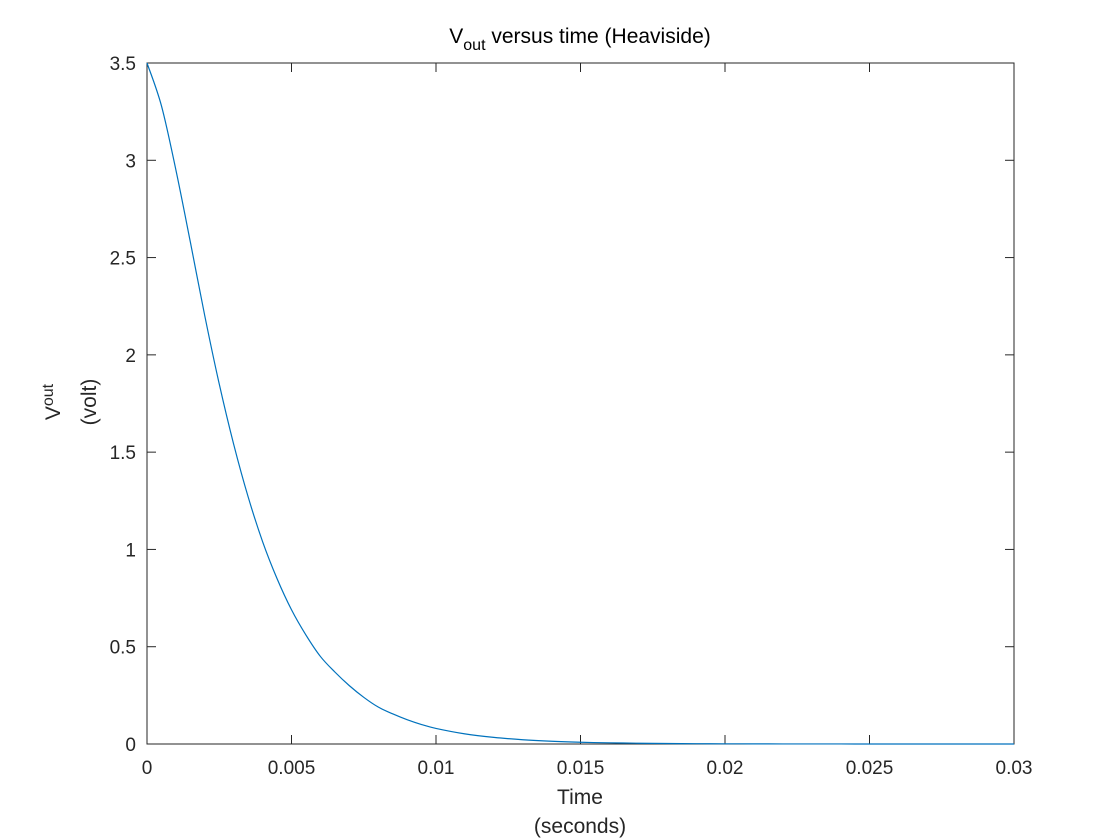 Image resolution: width=1120 pixels, height=840 pixels. I want to click on x-tick-label: 0.025, so click(870, 768).